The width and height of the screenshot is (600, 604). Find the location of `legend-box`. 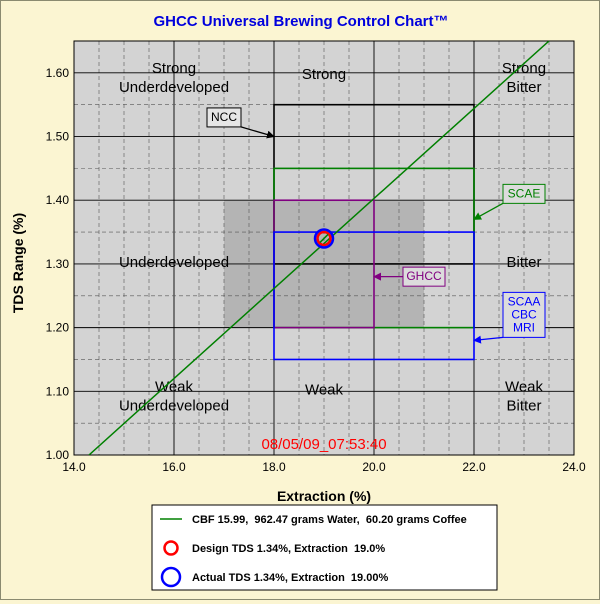

legend-box is located at coordinates (324, 547).